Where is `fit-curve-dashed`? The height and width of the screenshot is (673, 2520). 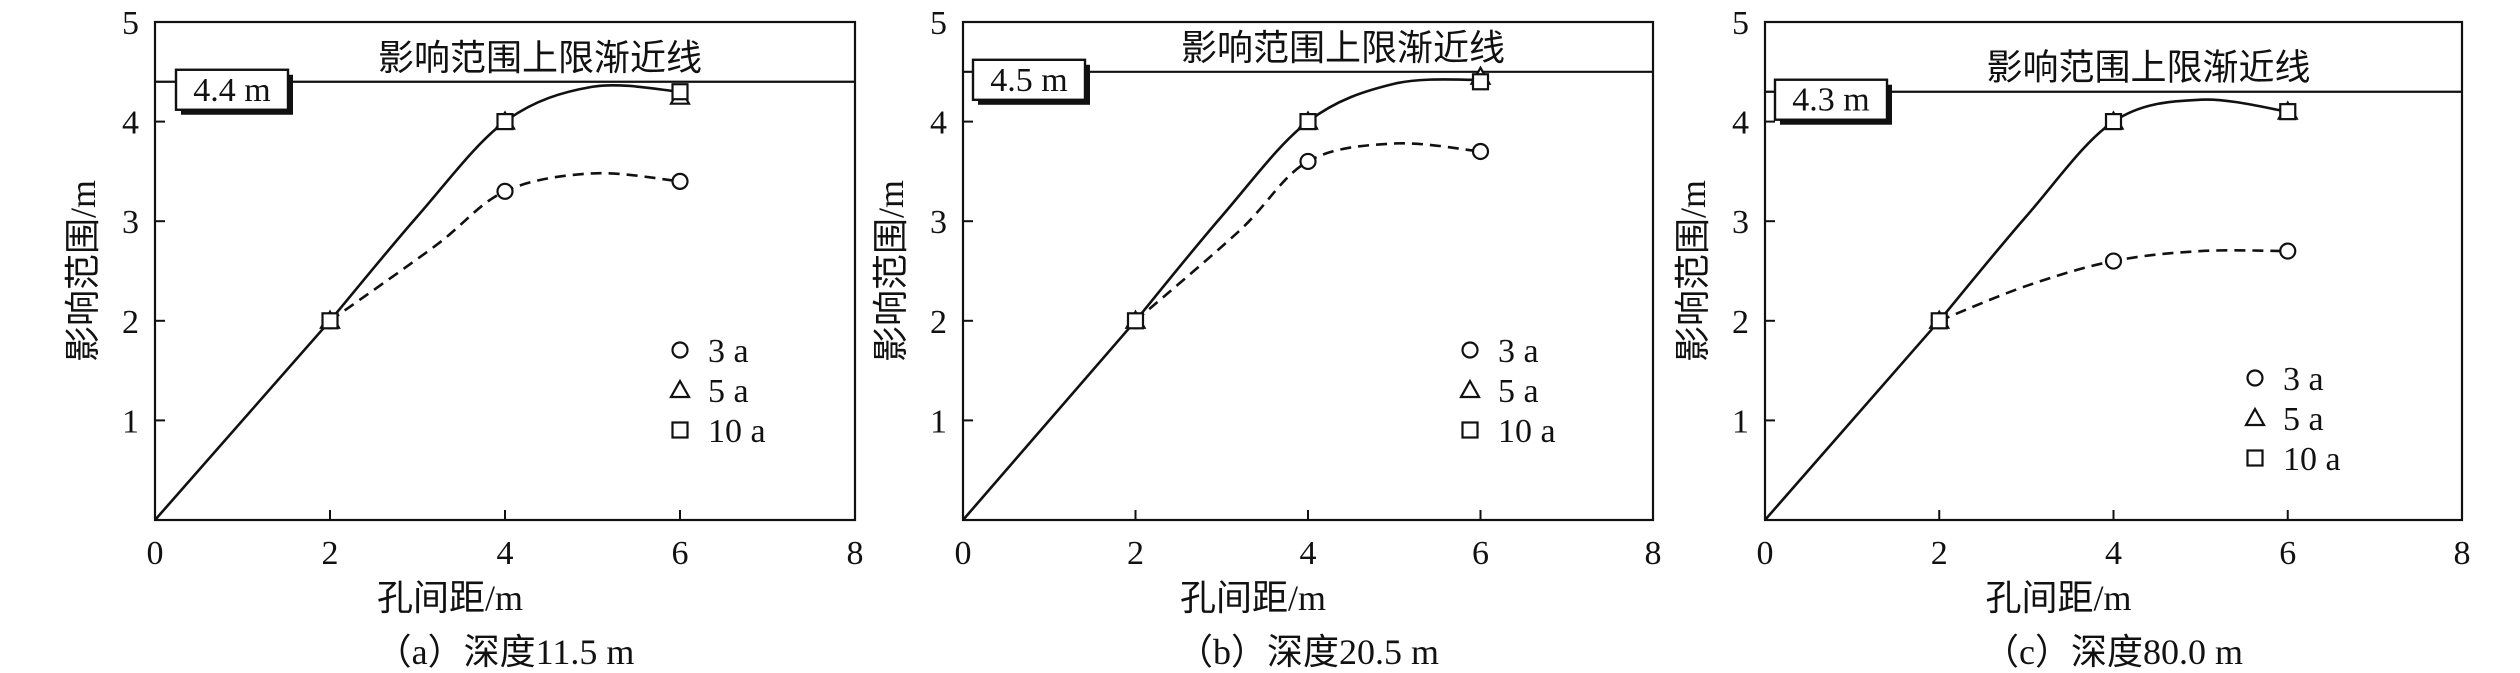
fit-curve-dashed is located at coordinates (1307, 231).